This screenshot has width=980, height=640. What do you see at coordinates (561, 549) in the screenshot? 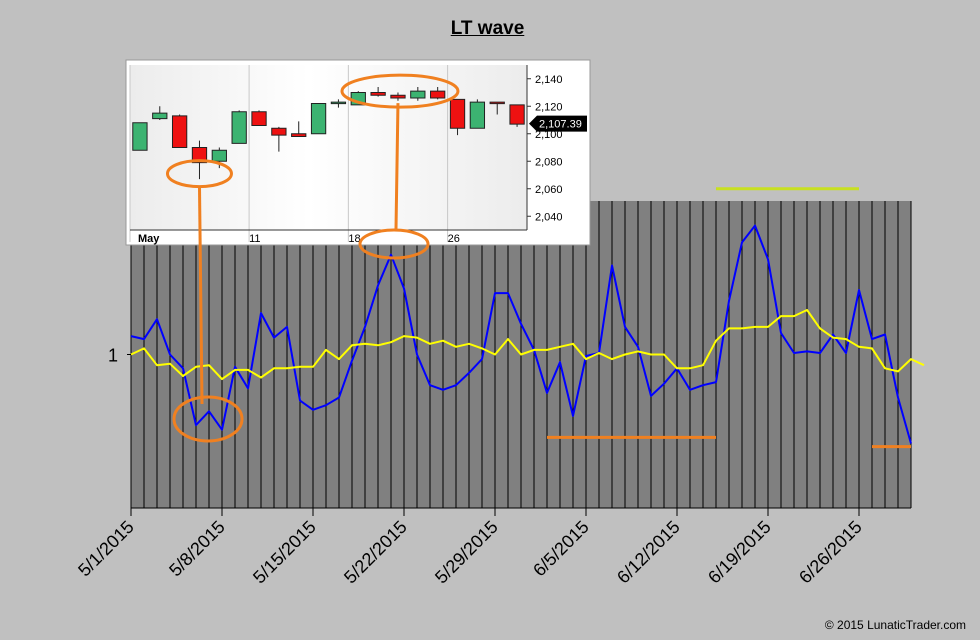
I see `x-tick-label: 6/5/2015` at bounding box center [561, 549].